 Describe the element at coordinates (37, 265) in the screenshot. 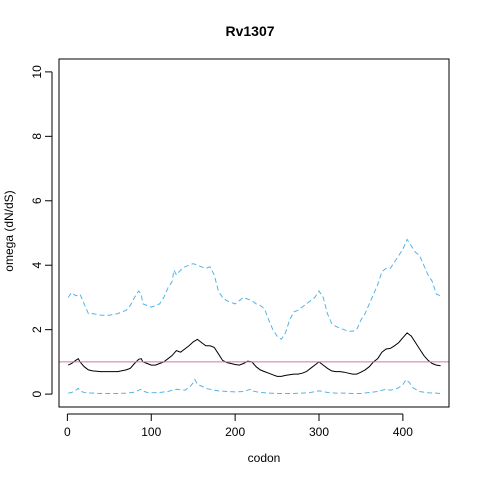

I see `y-tick-label: 4` at that location.